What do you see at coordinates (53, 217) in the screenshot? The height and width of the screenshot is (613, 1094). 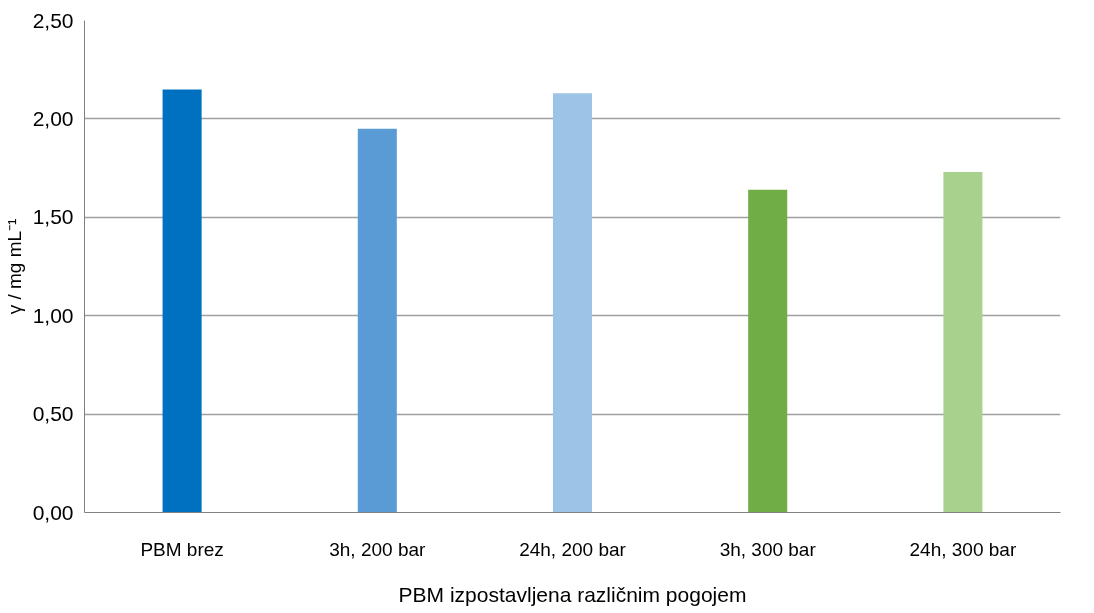 I see `y-tick-label: 1,50` at bounding box center [53, 217].